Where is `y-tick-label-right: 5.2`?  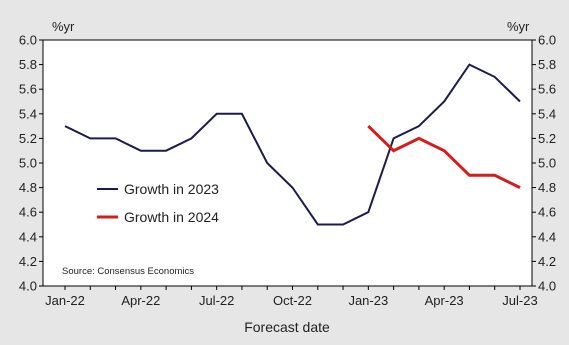 y-tick-label-right: 5.2 is located at coordinates (547, 138).